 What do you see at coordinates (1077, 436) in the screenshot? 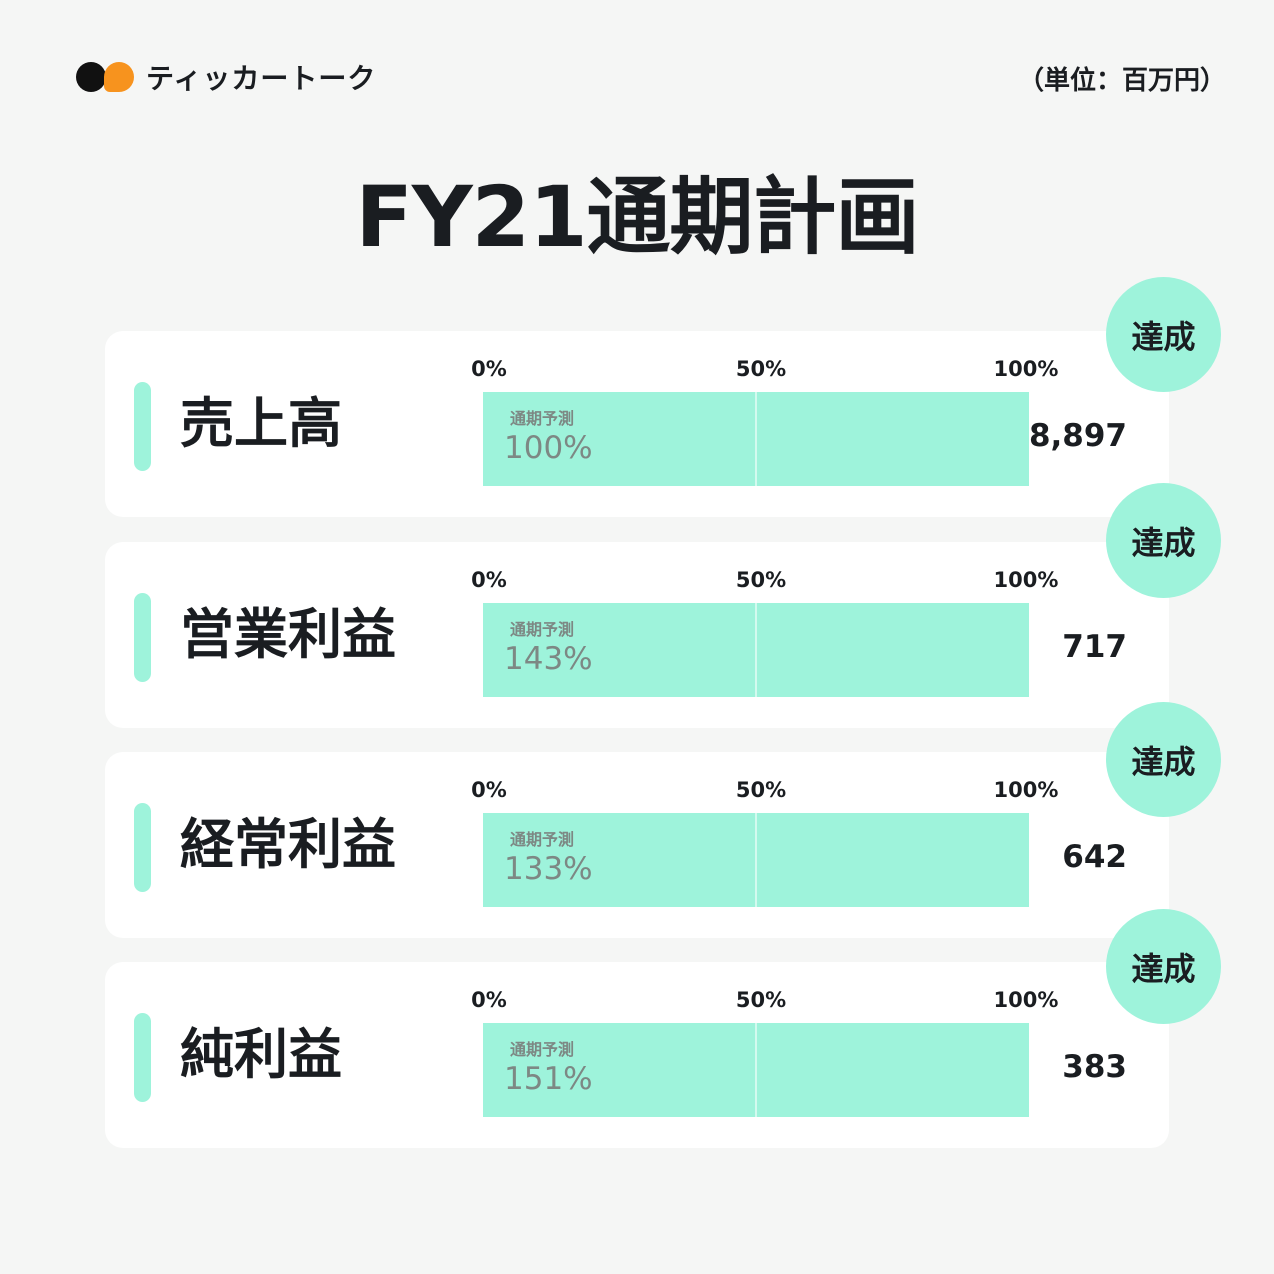
I see `metric-value: 8,897` at bounding box center [1077, 436].